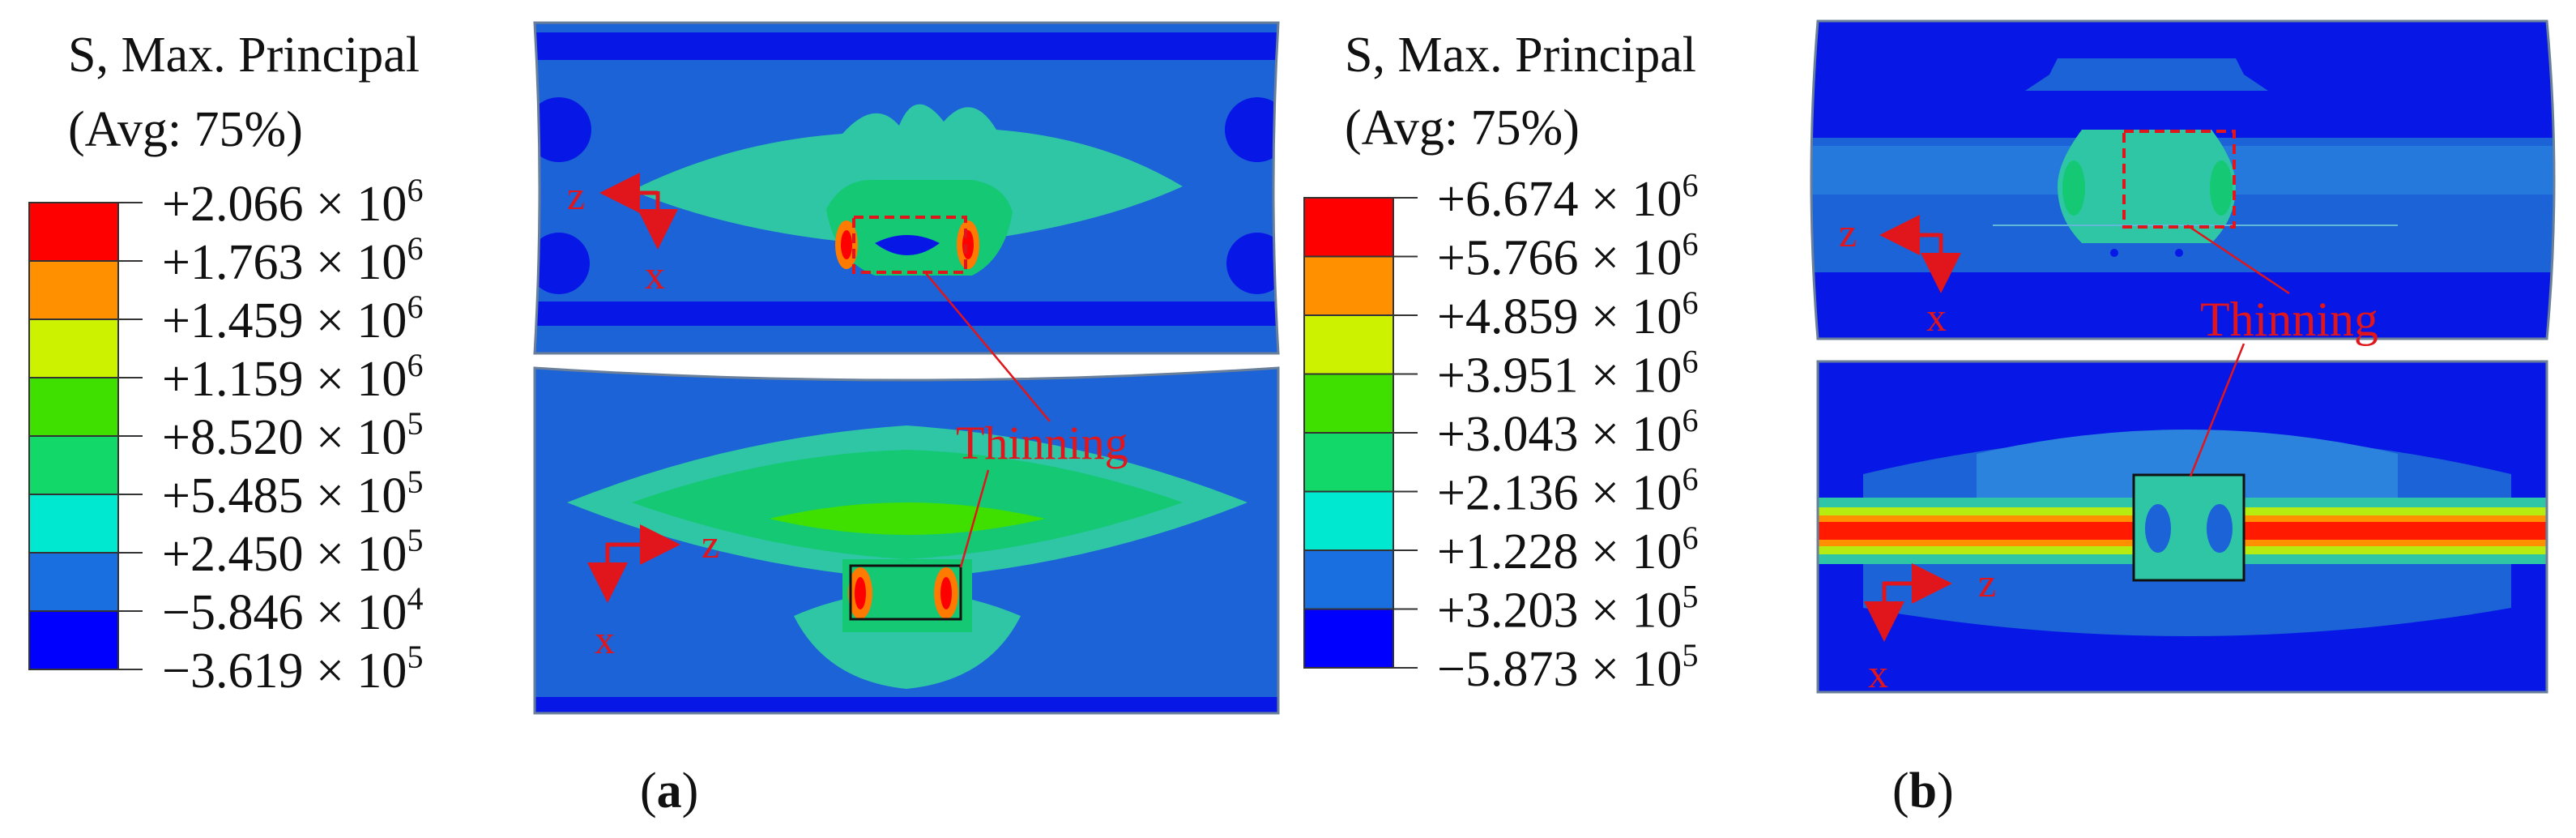 Image resolution: width=2576 pixels, height=838 pixels. Describe the element at coordinates (1567, 197) in the screenshot. I see `legend-b-label: +6.674 × 106` at that location.